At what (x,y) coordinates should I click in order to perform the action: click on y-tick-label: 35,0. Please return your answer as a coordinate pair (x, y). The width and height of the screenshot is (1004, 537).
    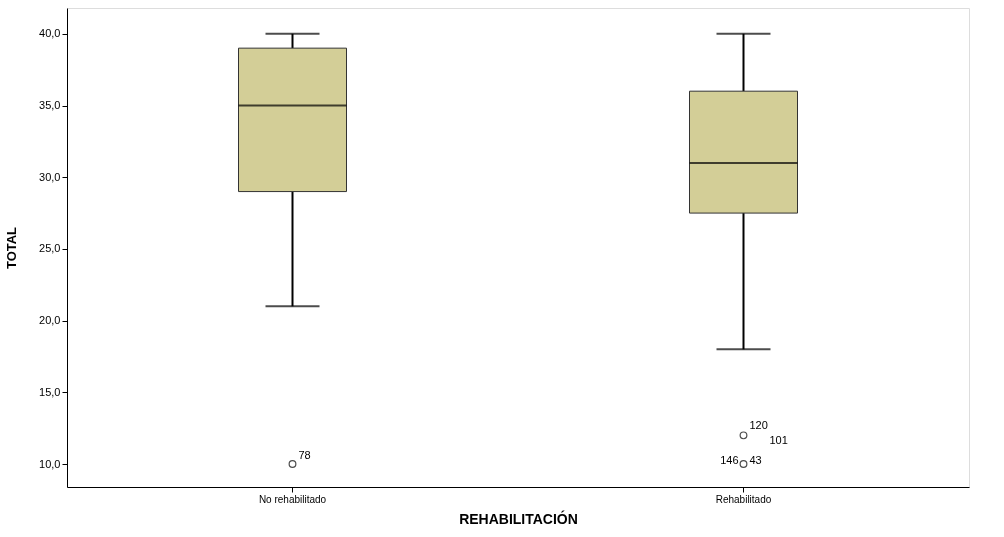
    Looking at the image, I should click on (50, 105).